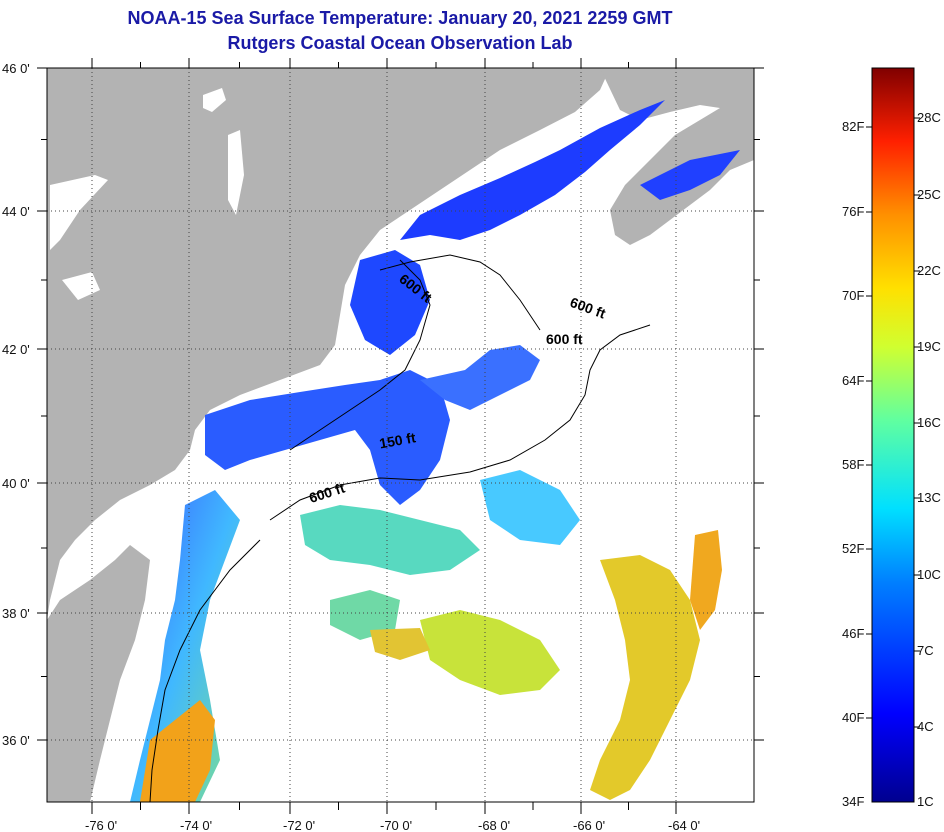 The height and width of the screenshot is (832, 944). What do you see at coordinates (853, 801) in the screenshot?
I see `colorbar-label-f: 34F` at bounding box center [853, 801].